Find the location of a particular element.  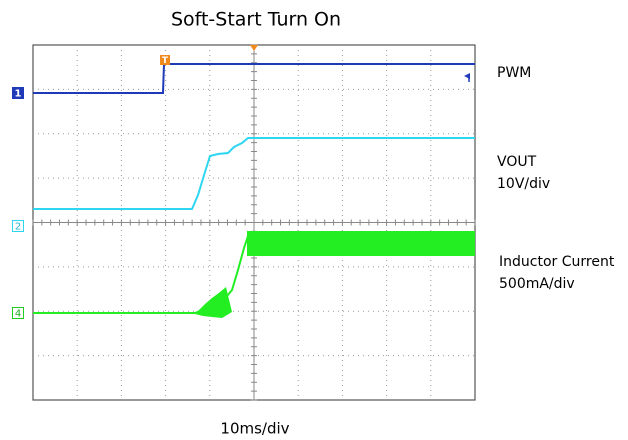

ch1-marker-label: 1 is located at coordinates (18, 94).